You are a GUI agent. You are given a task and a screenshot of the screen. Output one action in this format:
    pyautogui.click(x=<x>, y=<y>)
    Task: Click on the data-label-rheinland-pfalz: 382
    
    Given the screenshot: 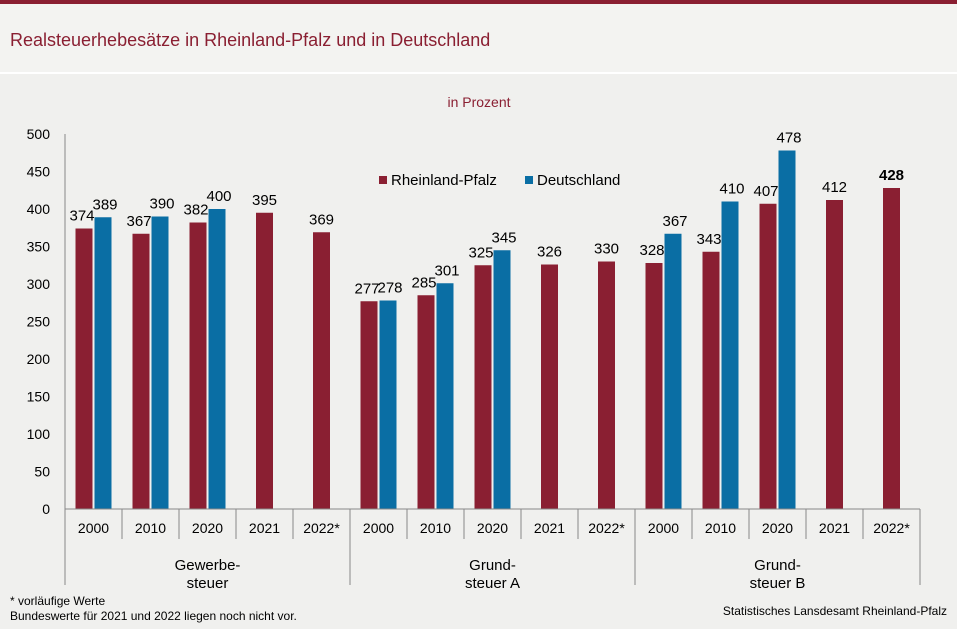 What is the action you would take?
    pyautogui.click(x=195, y=210)
    